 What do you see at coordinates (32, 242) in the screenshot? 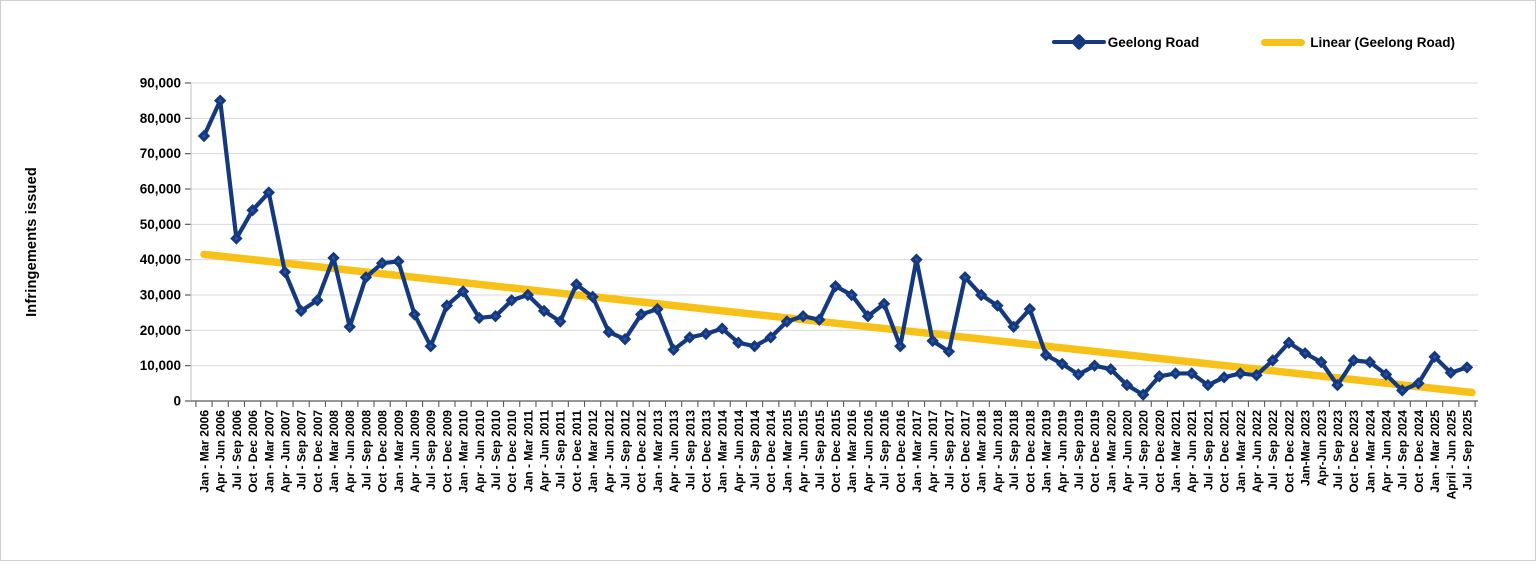
I see `y-axis-title: Infringements issued` at bounding box center [32, 242].